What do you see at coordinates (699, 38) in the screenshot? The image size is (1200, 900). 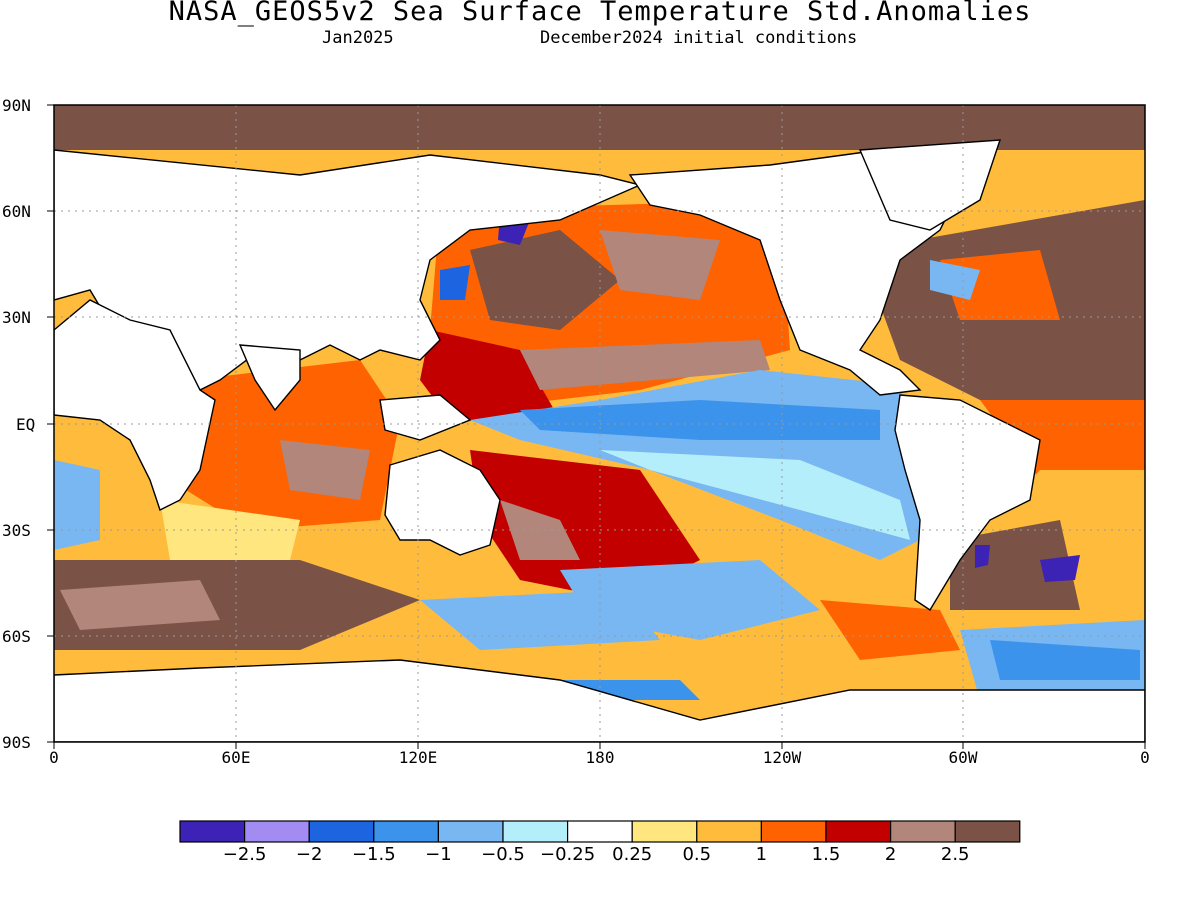 I see `init-conditions: December2024 initial conditions` at bounding box center [699, 38].